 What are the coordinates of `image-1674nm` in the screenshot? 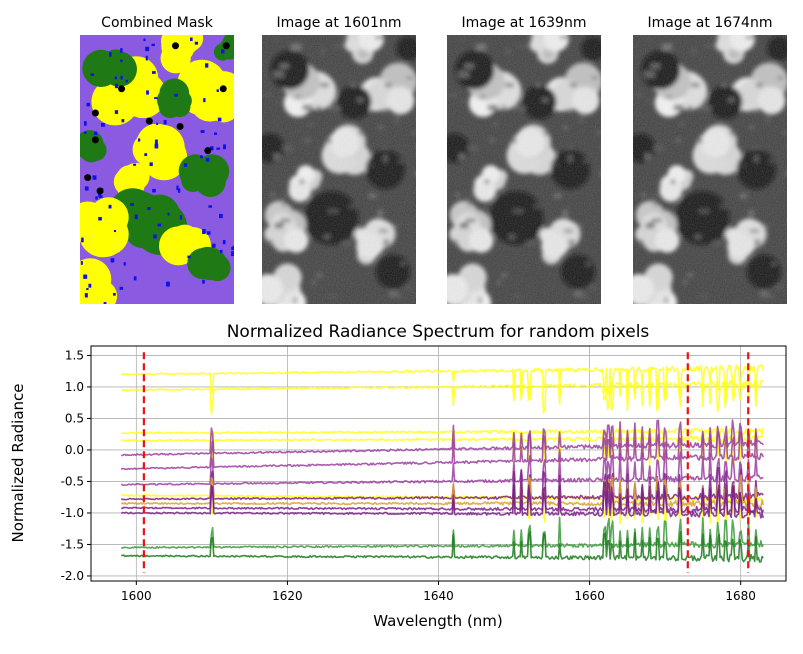 It's located at (710, 169).